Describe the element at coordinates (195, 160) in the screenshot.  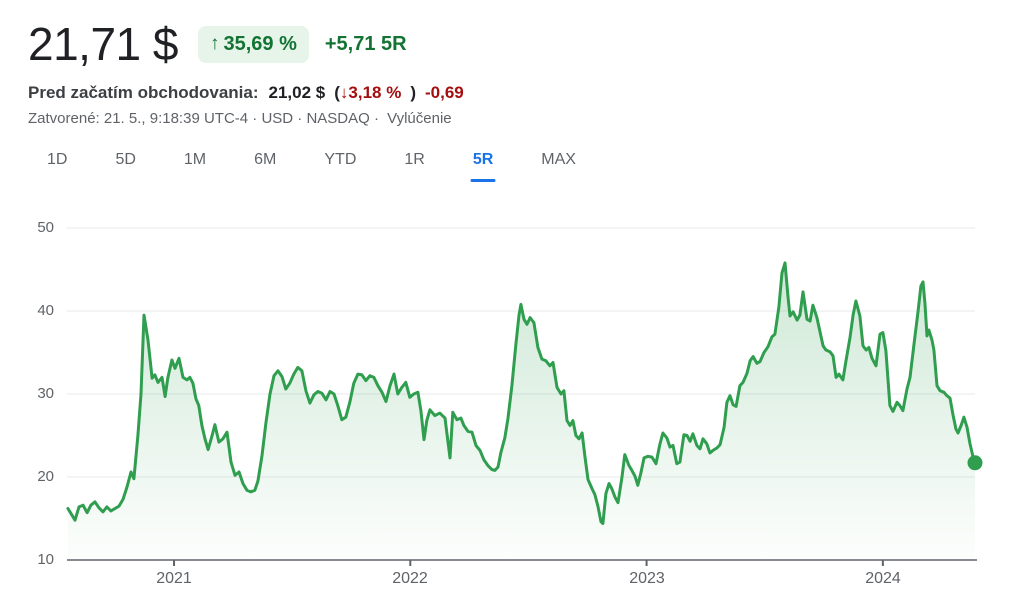
I see `tab-1m: 1M` at that location.